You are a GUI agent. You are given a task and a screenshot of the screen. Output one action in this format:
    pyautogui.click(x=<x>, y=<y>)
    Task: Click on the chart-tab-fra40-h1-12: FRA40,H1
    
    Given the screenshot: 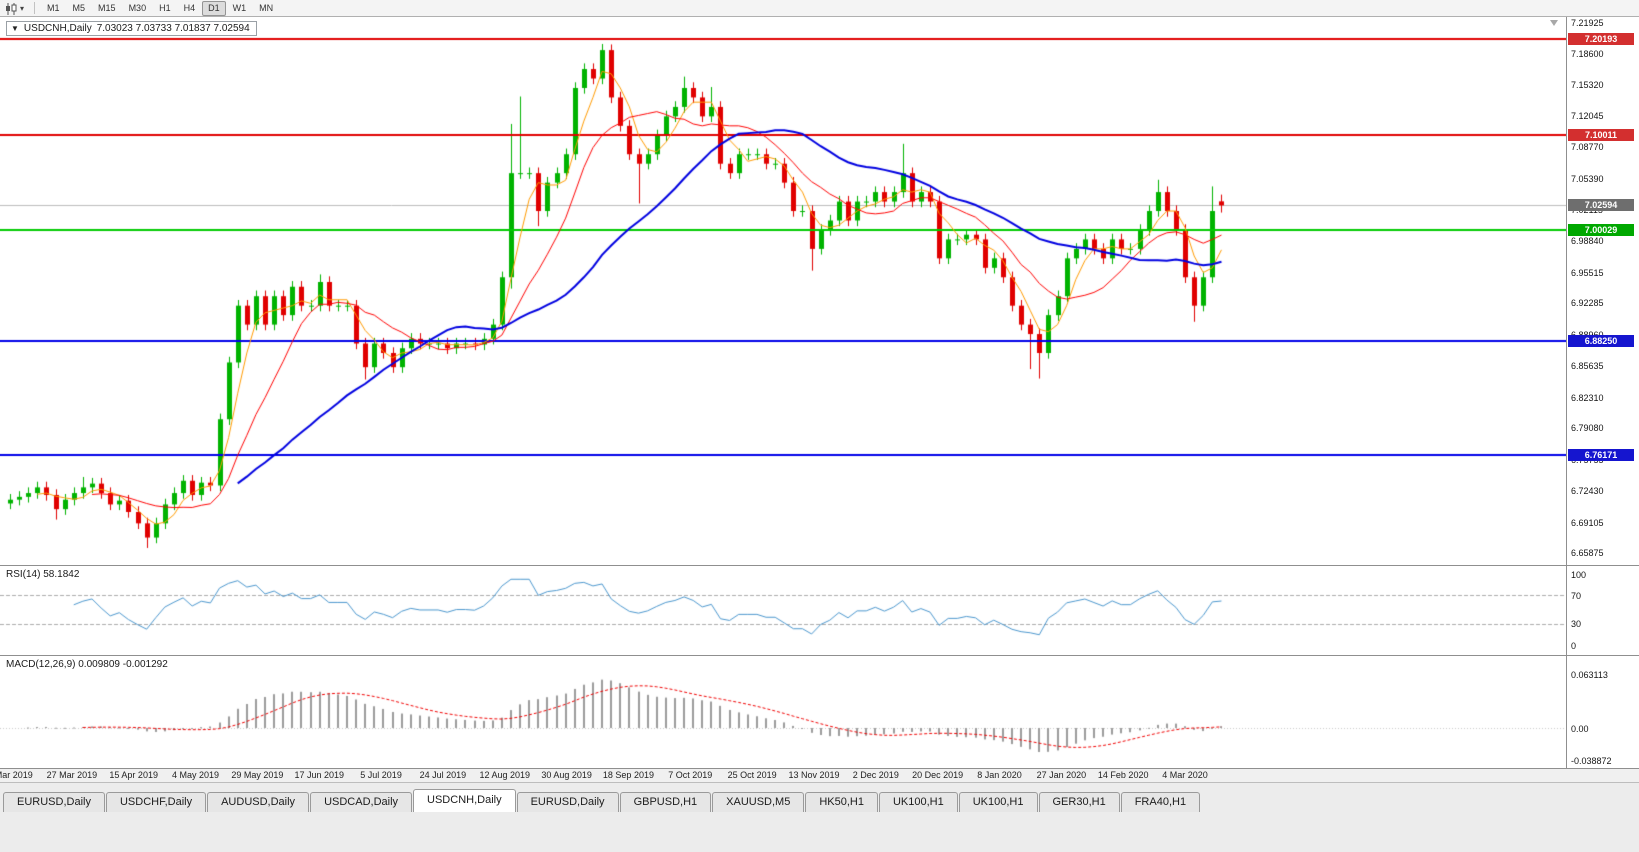 What is the action you would take?
    pyautogui.click(x=1160, y=802)
    